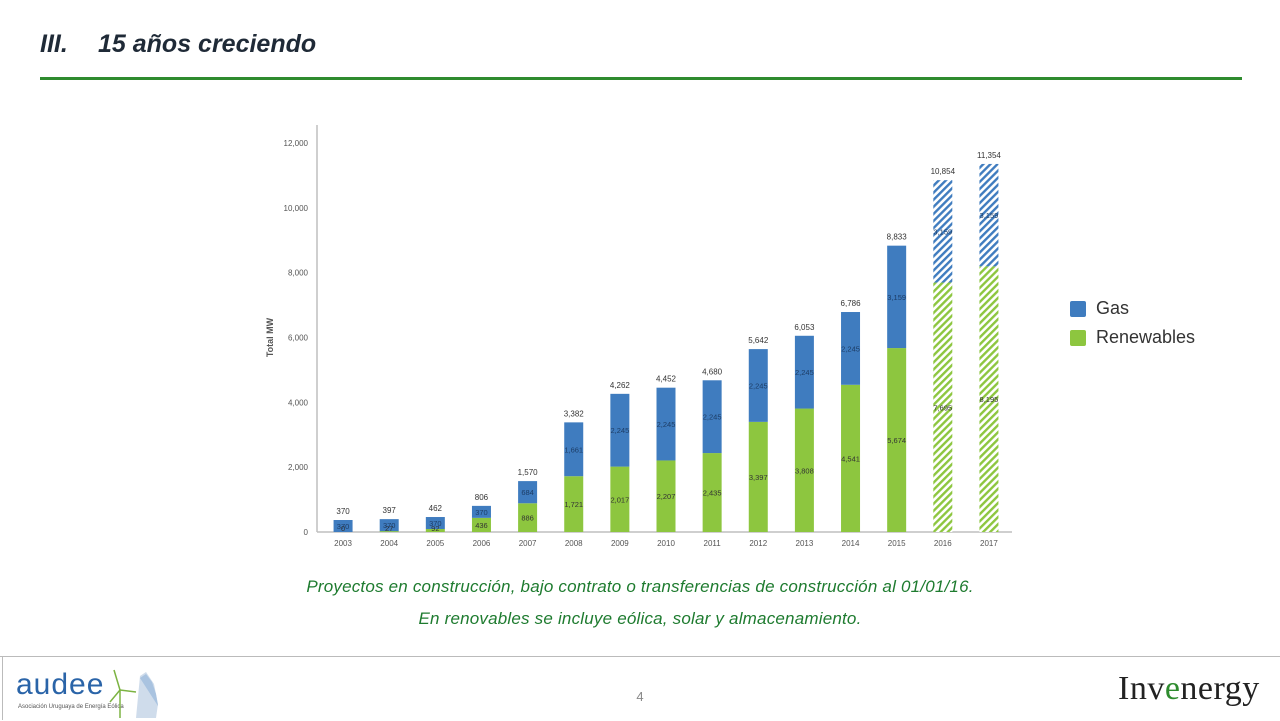 This screenshot has width=1280, height=721. What do you see at coordinates (296, 208) in the screenshot?
I see `y-tick-label: 10,000` at bounding box center [296, 208].